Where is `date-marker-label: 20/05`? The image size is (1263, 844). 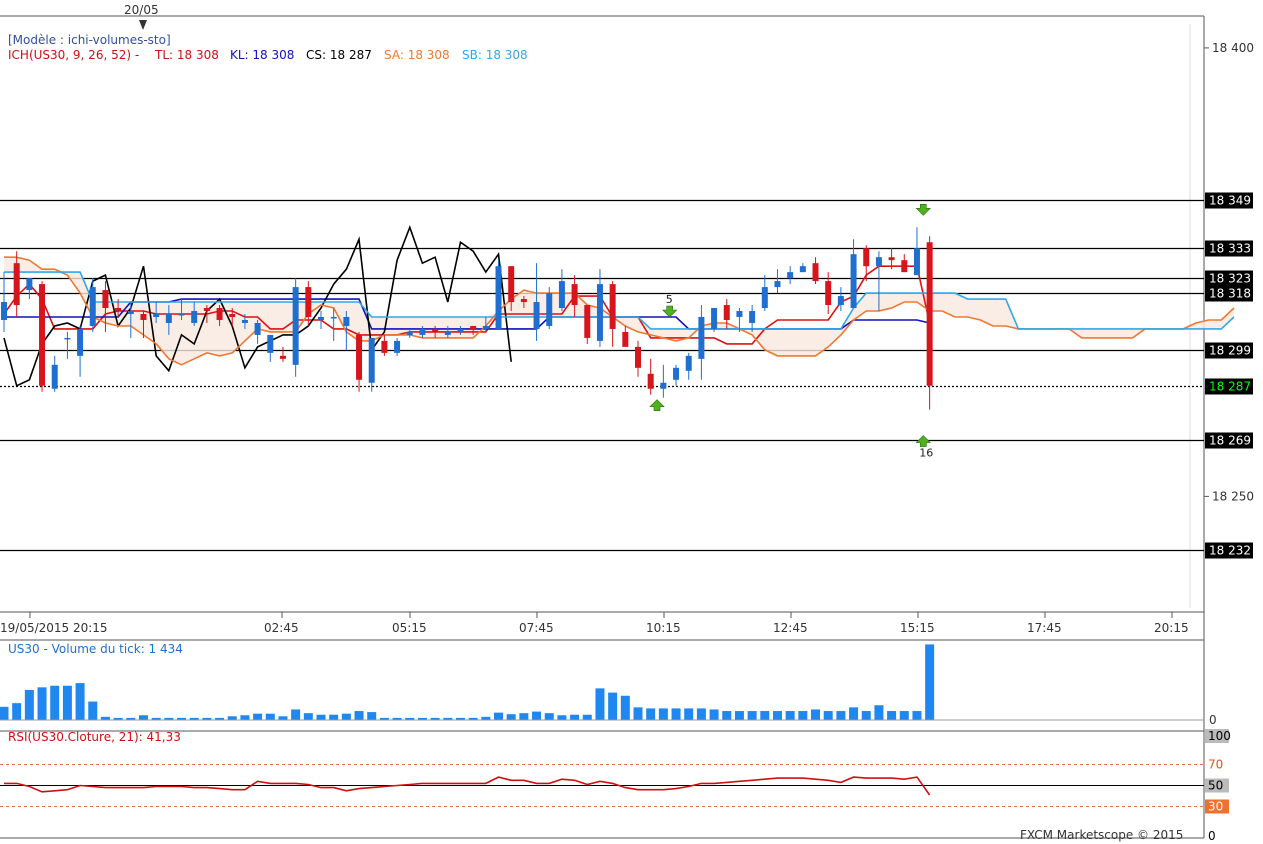
date-marker-label: 20/05 is located at coordinates (141, 10).